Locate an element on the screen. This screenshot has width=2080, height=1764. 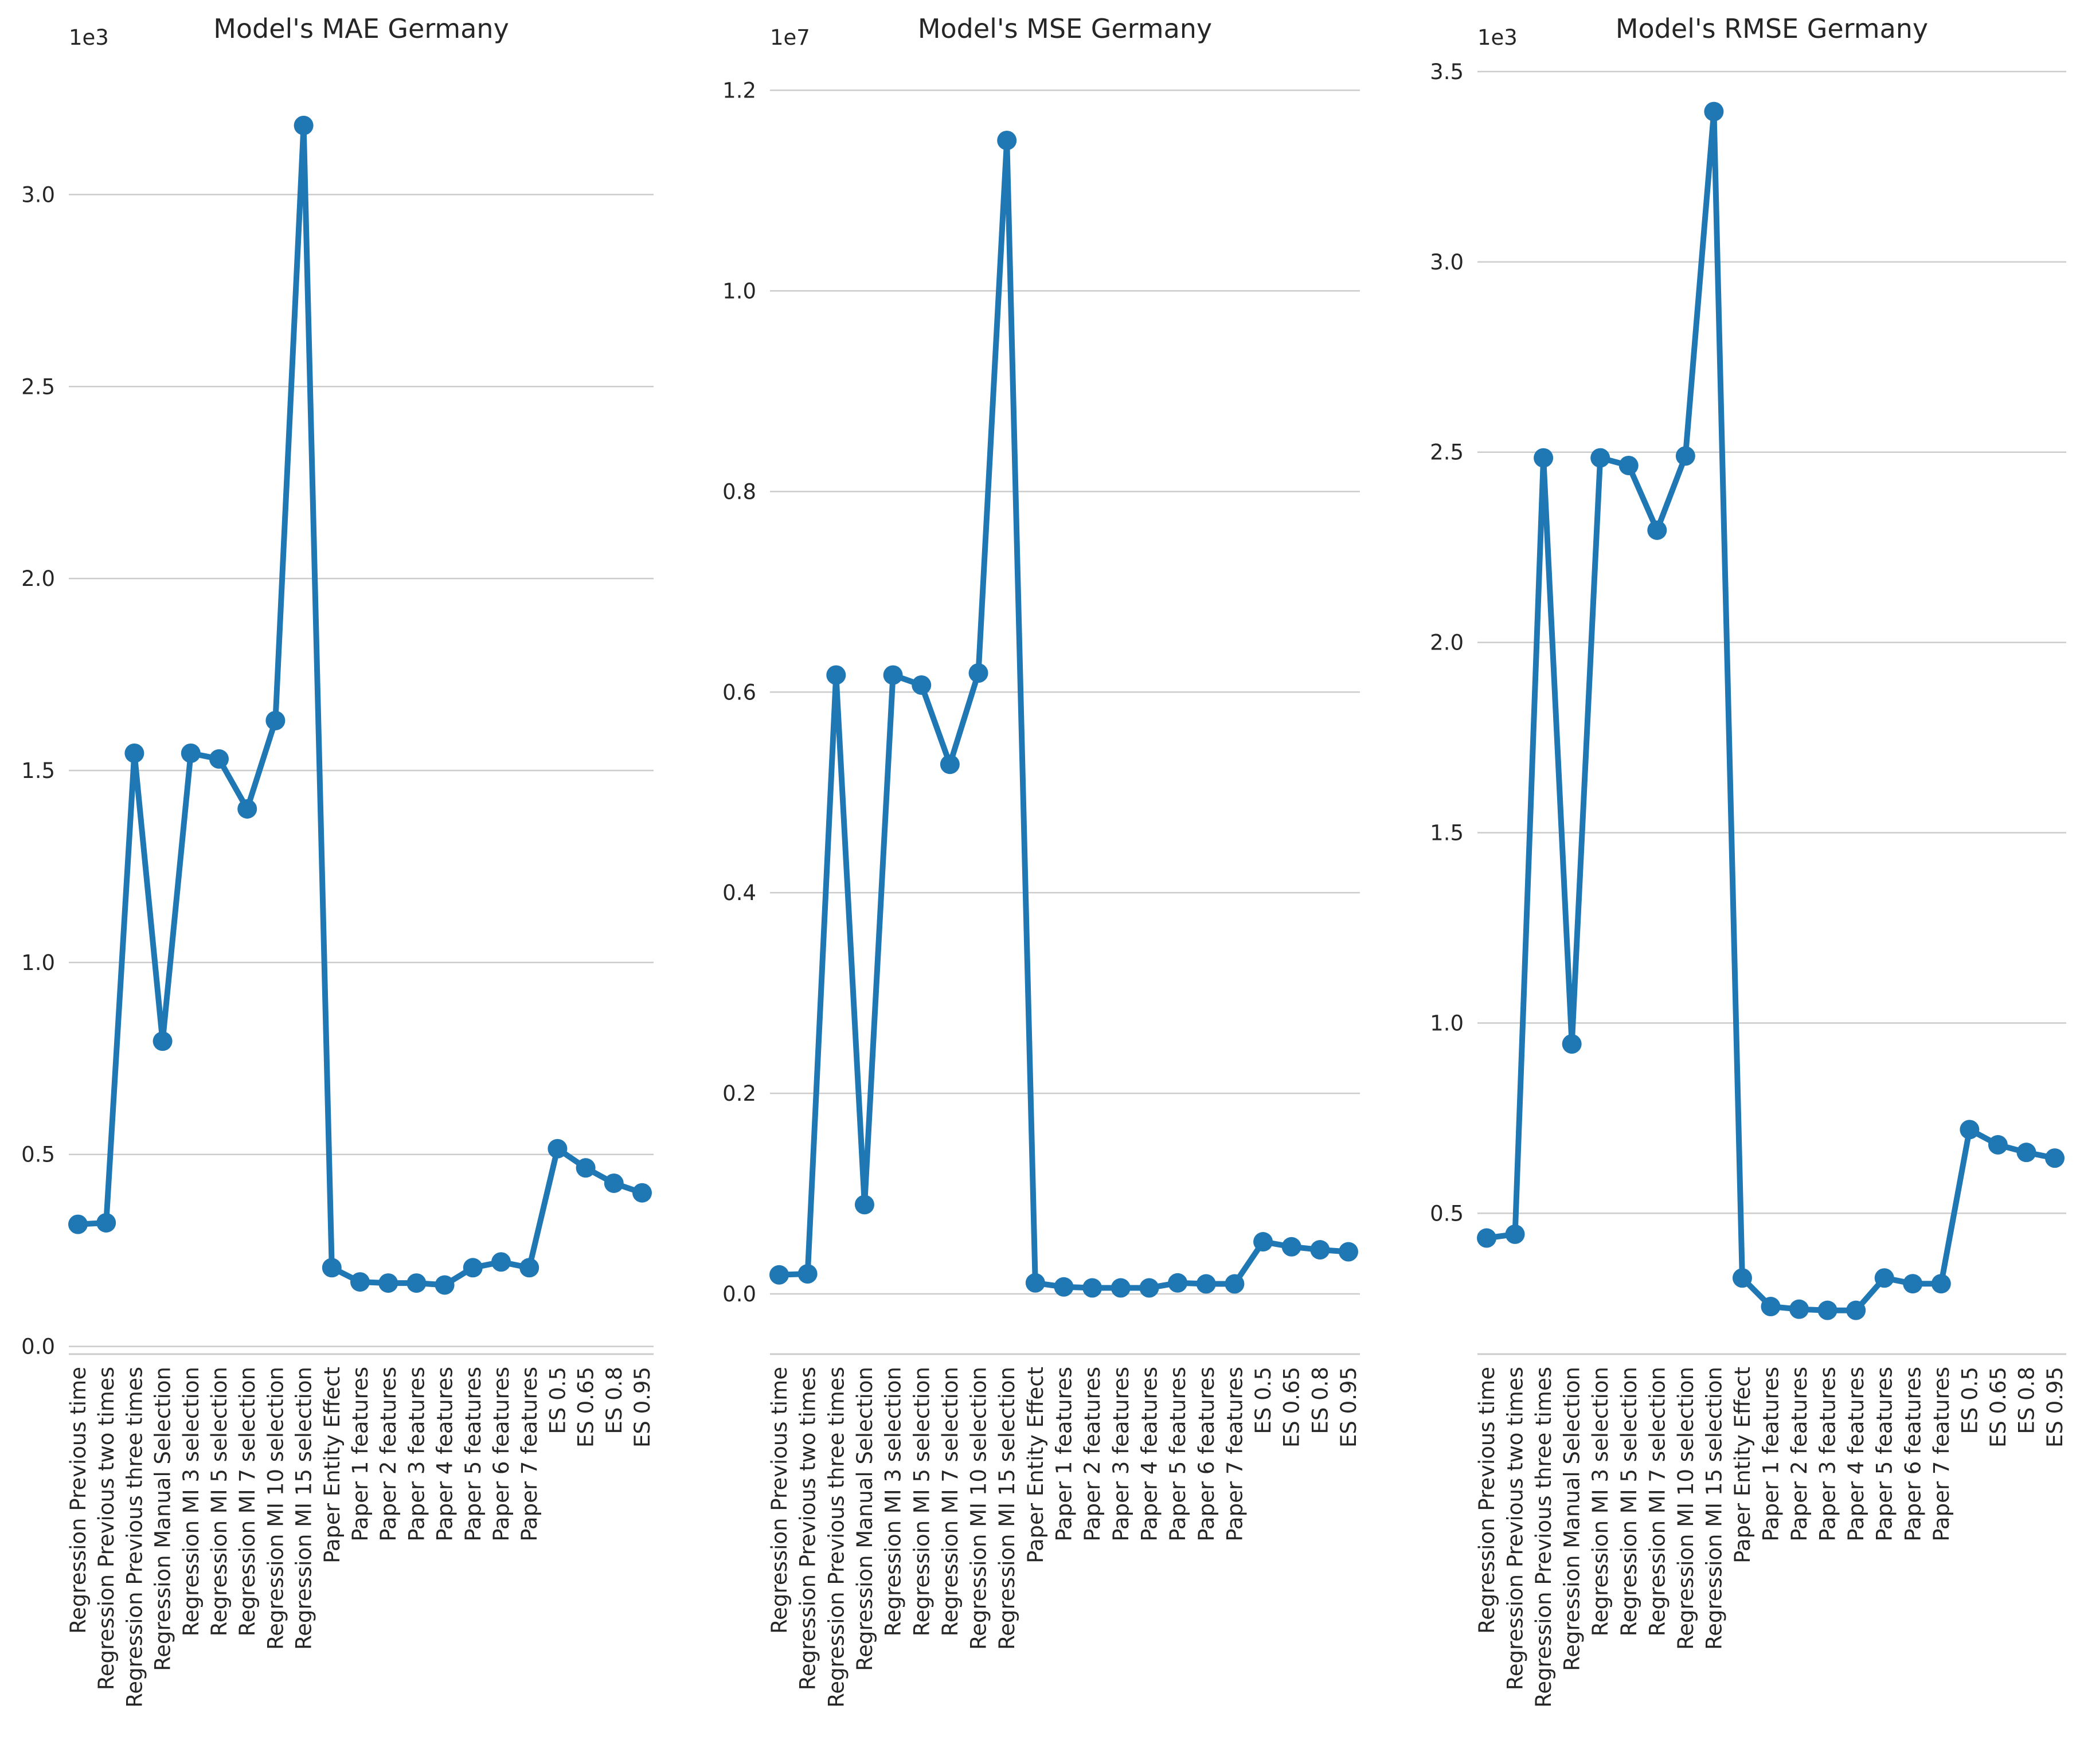
mae-xtick-label: Regression MI 15 selection is located at coordinates (304, 1508).